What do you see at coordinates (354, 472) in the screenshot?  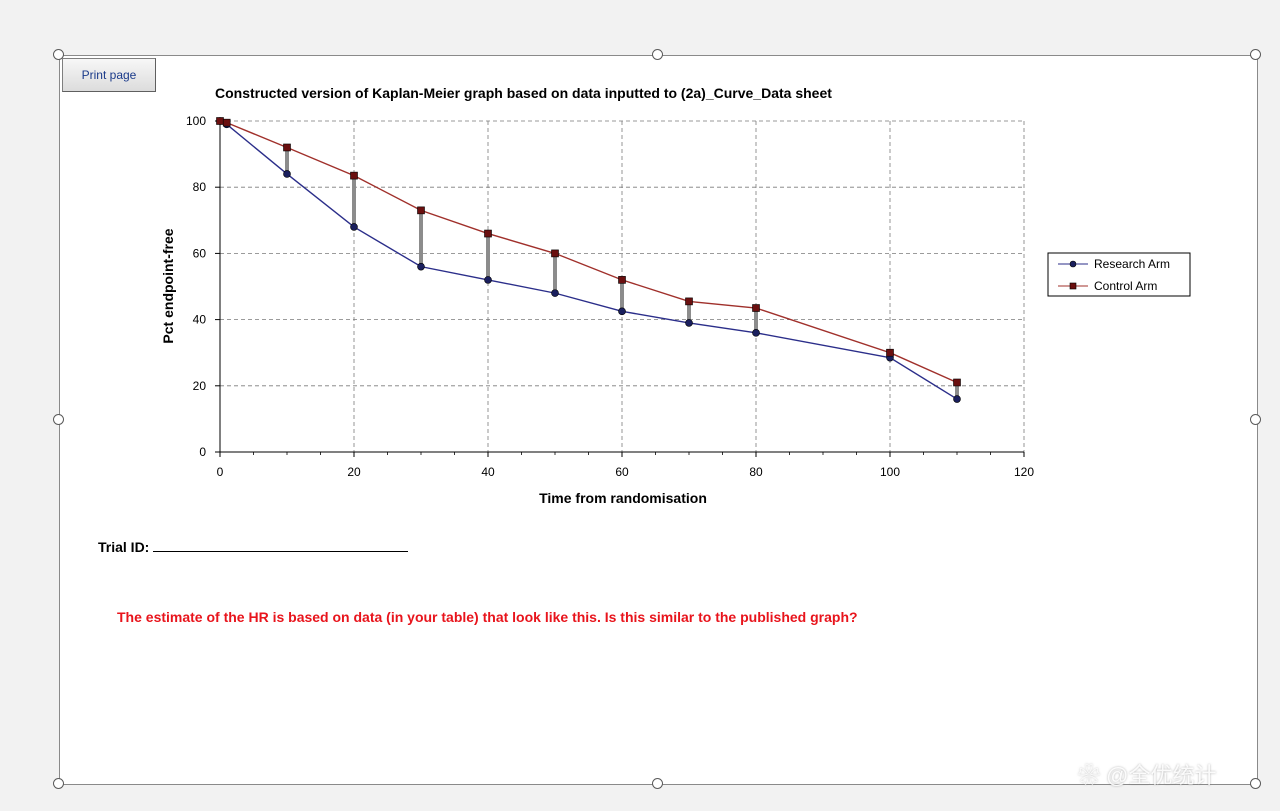 I see `x-tick-label: 20` at bounding box center [354, 472].